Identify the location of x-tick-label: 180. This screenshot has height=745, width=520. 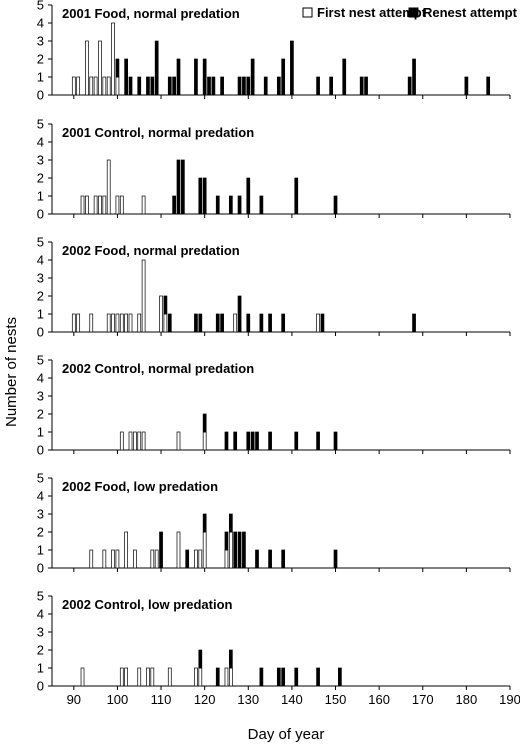
(467, 699).